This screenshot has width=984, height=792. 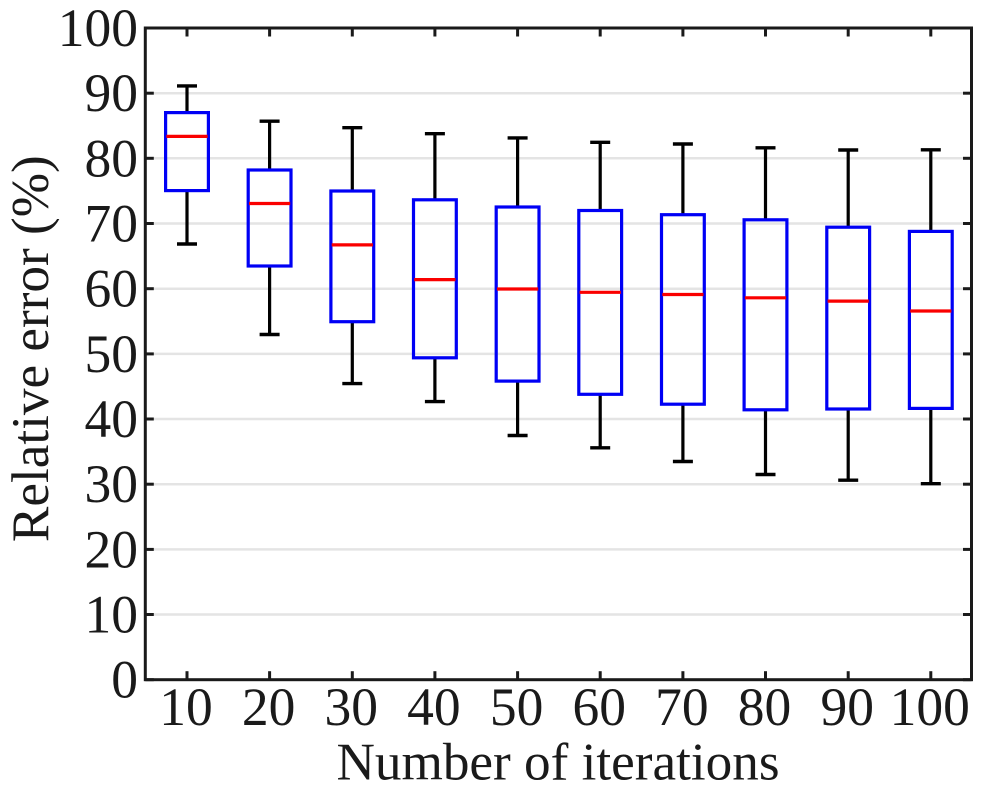 I want to click on svg-text: Number of iterations, so click(x=557, y=762).